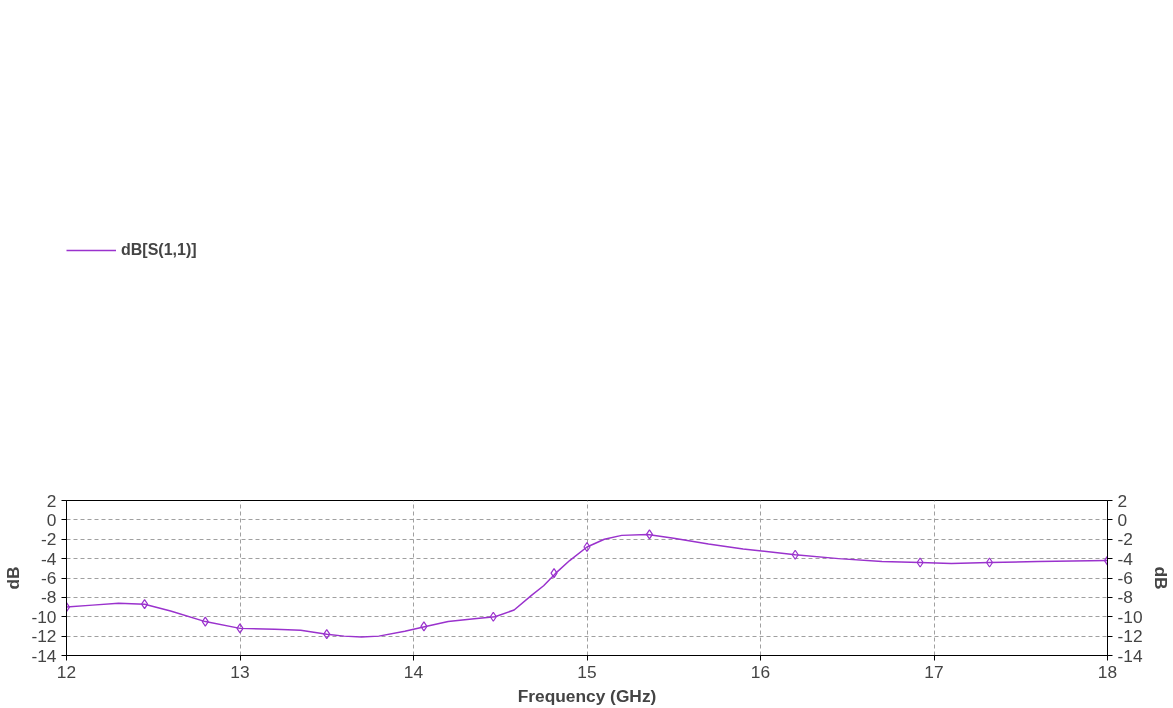  What do you see at coordinates (49, 558) in the screenshot?
I see `y-tick-label: -4` at bounding box center [49, 558].